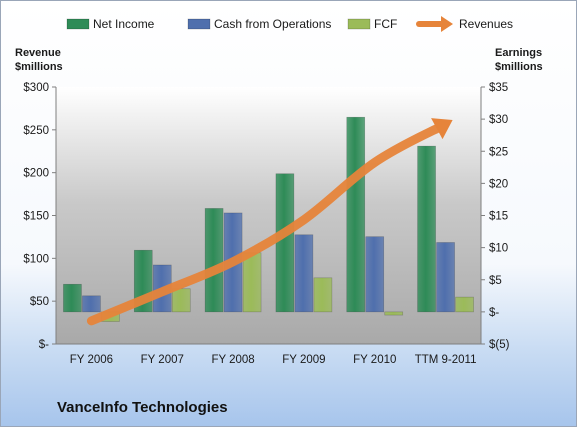 The image size is (577, 427). I want to click on x-tick-label: FY 2007, so click(162, 360).